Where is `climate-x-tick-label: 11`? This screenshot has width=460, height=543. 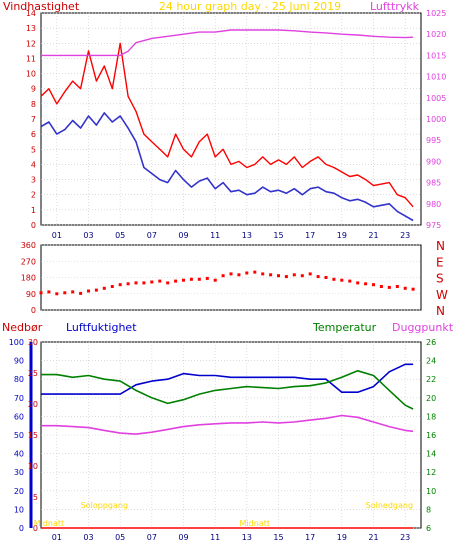
climate-x-tick-label: 11 is located at coordinates (215, 537).